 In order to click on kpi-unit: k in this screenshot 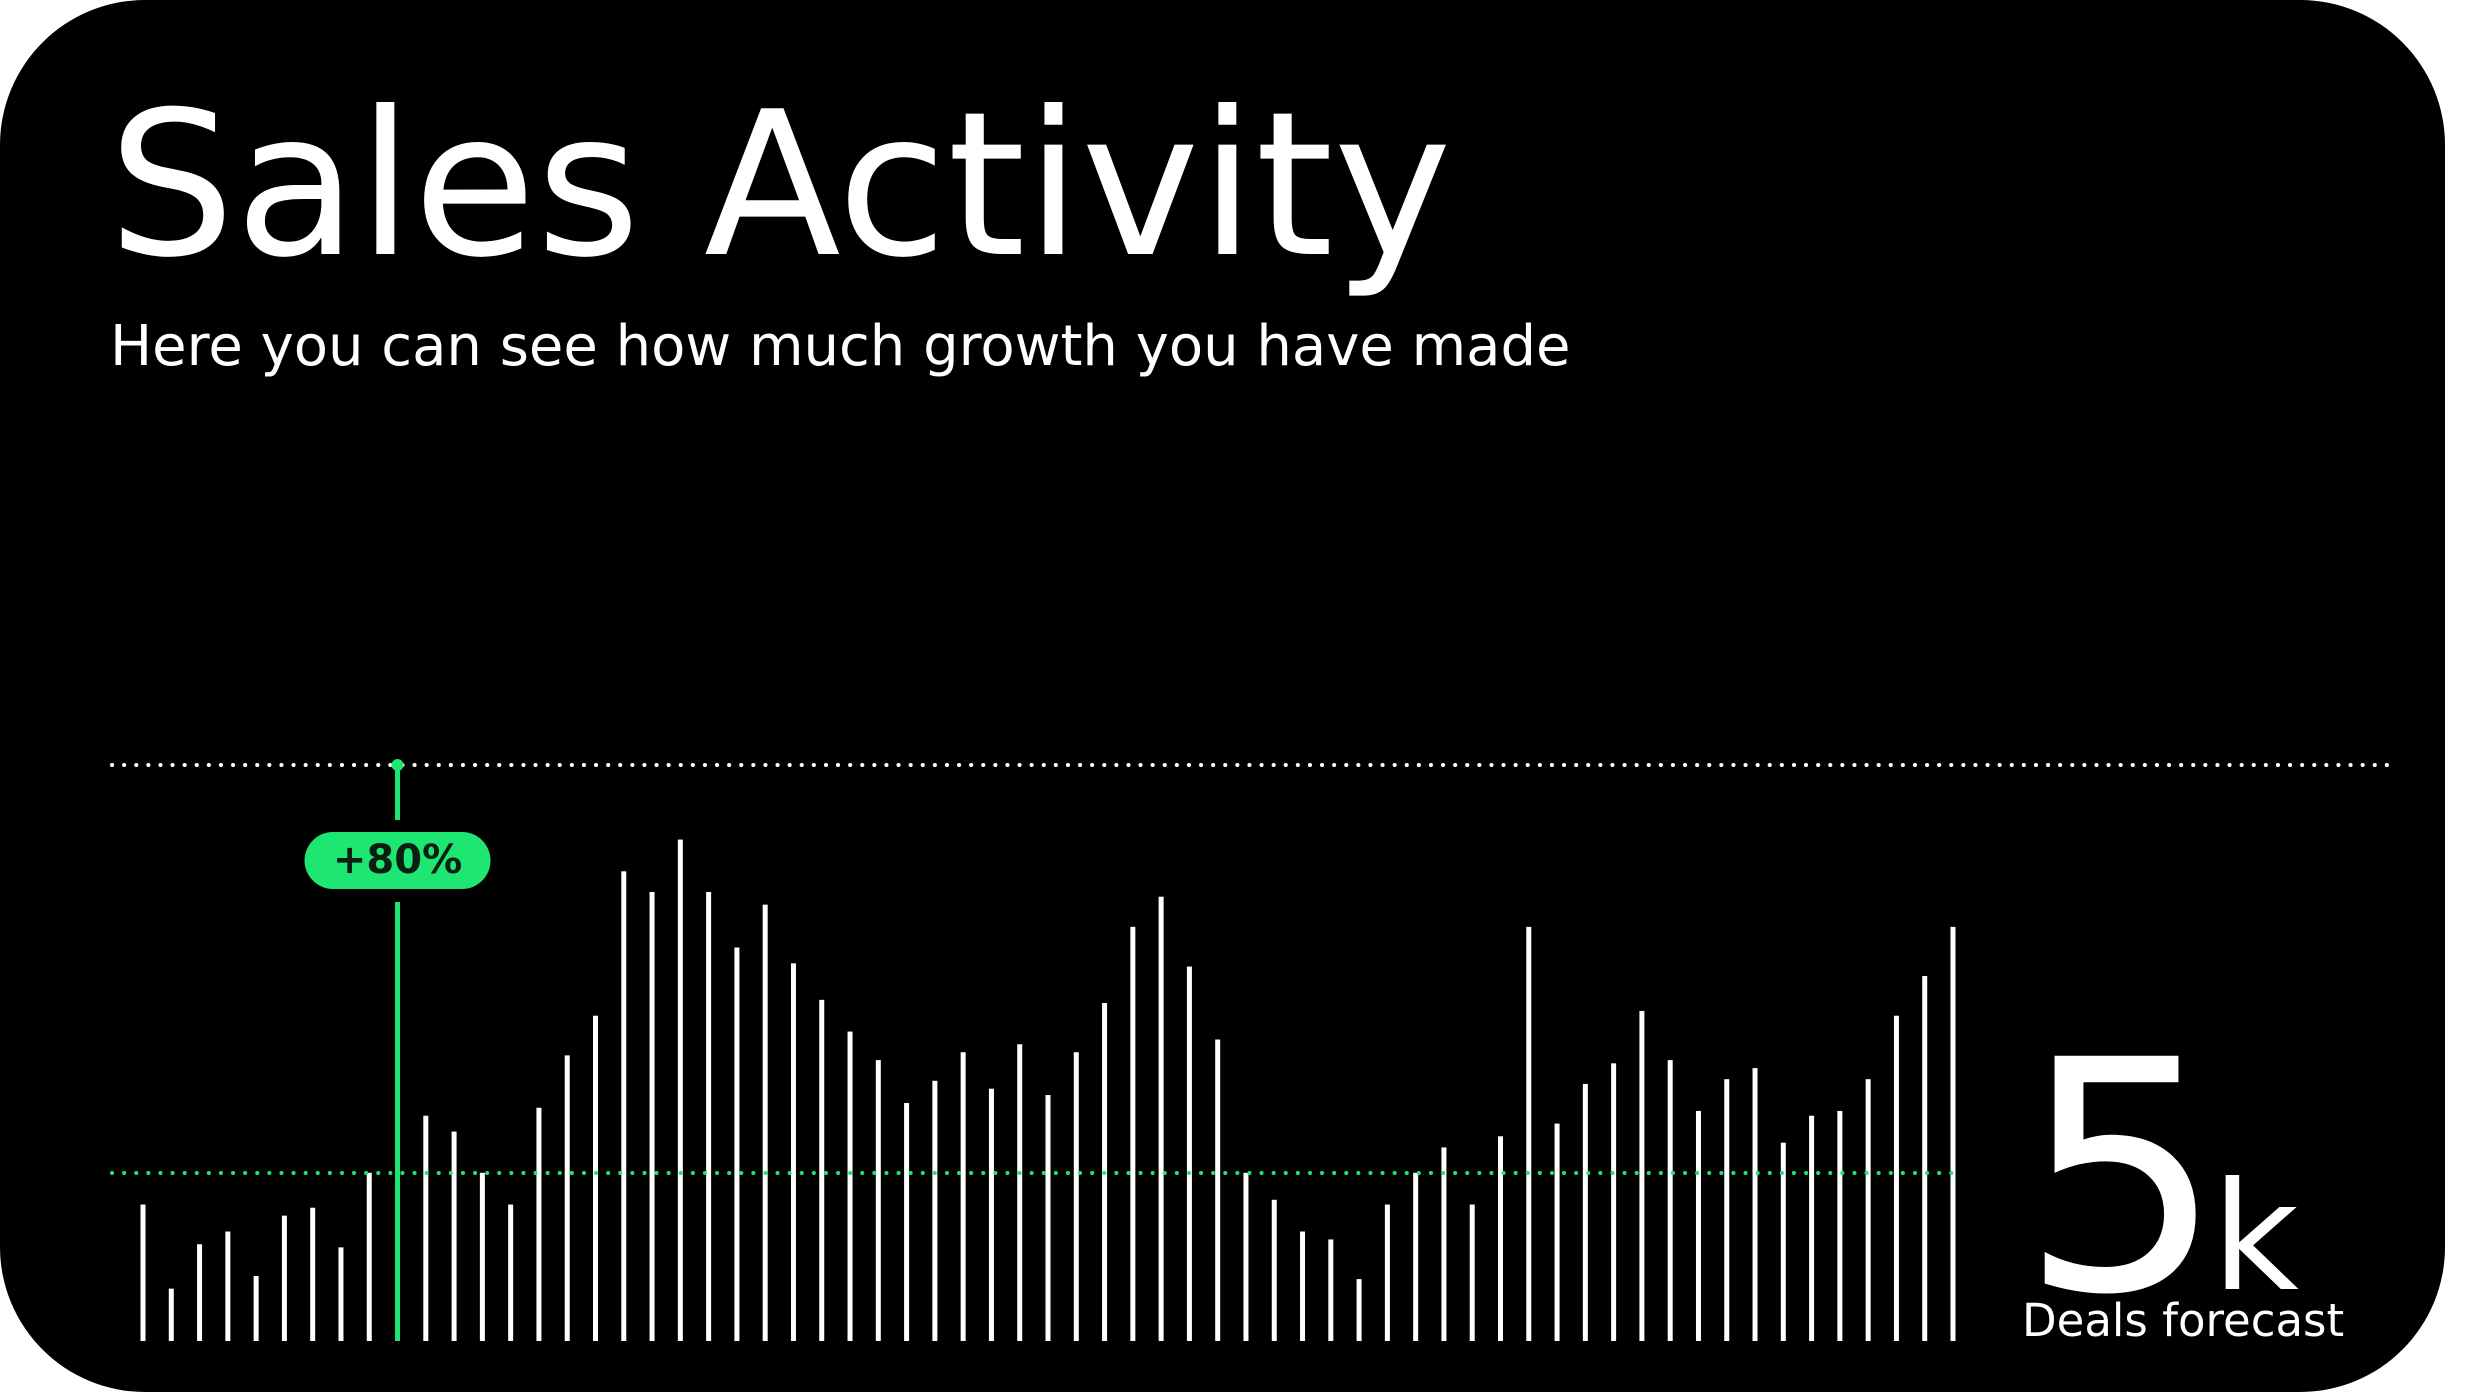, I will do `click(2255, 1238)`.